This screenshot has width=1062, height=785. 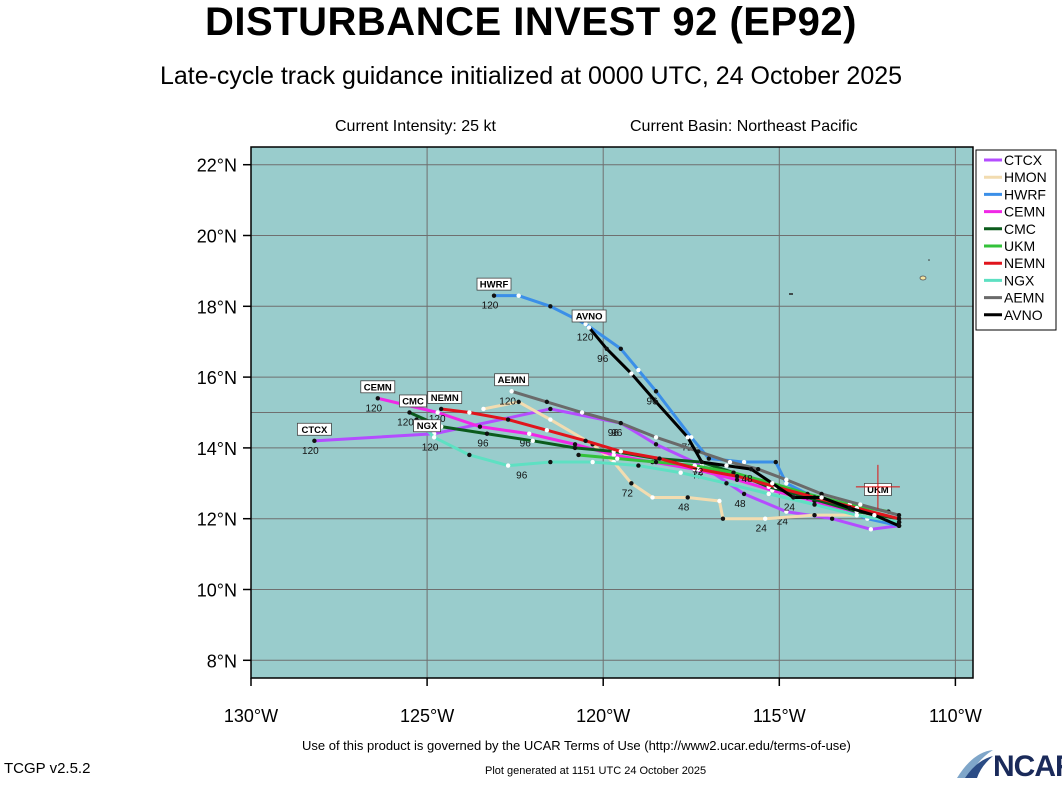 I want to click on chart-title: DISTURBANCE INVEST 92 (EP92), so click(x=531, y=22).